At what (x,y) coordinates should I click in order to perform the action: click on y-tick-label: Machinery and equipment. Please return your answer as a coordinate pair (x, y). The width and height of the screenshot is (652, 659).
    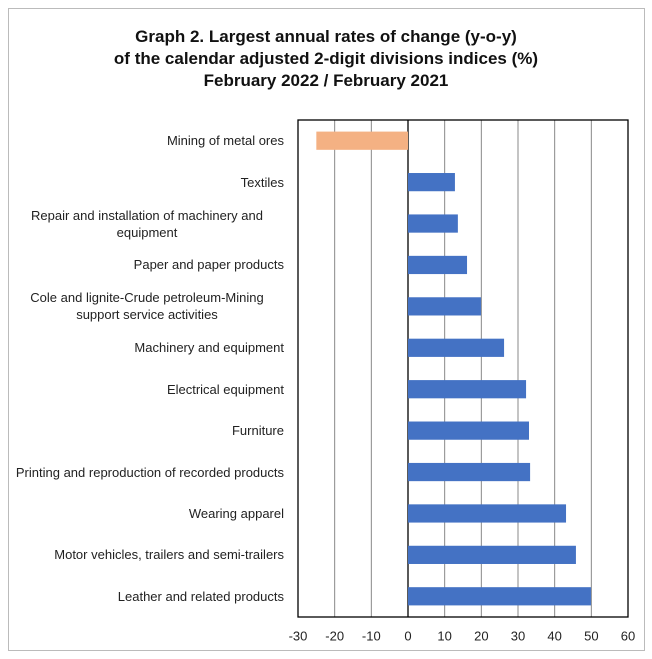
    Looking at the image, I should click on (147, 347).